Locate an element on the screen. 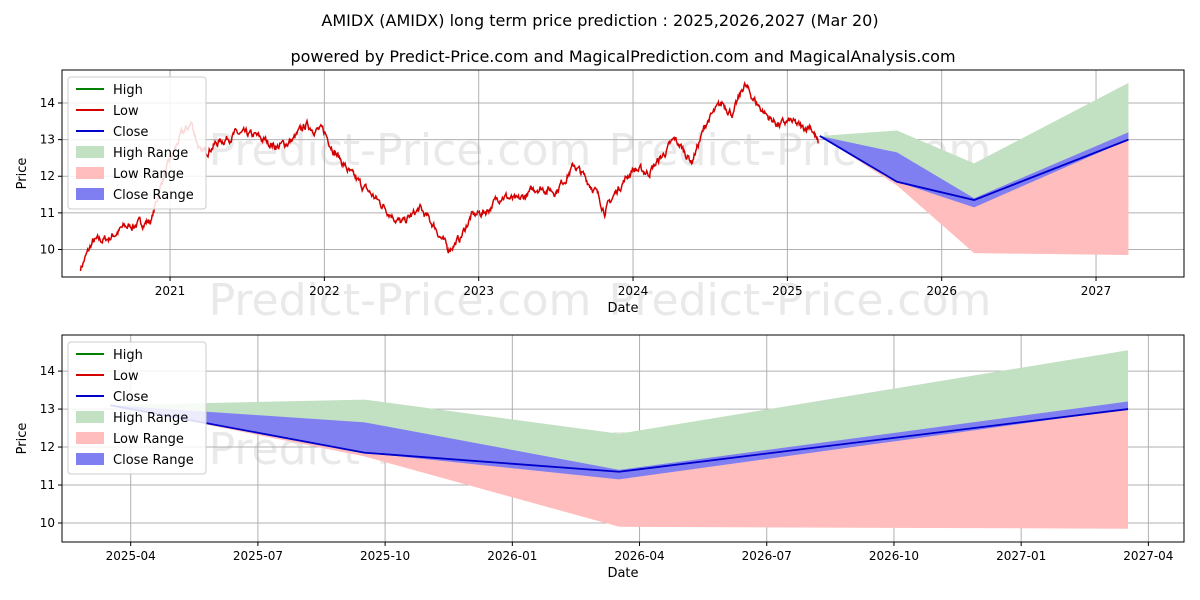 The width and height of the screenshot is (1200, 600). x-tick-label: 2026-01 is located at coordinates (512, 556).